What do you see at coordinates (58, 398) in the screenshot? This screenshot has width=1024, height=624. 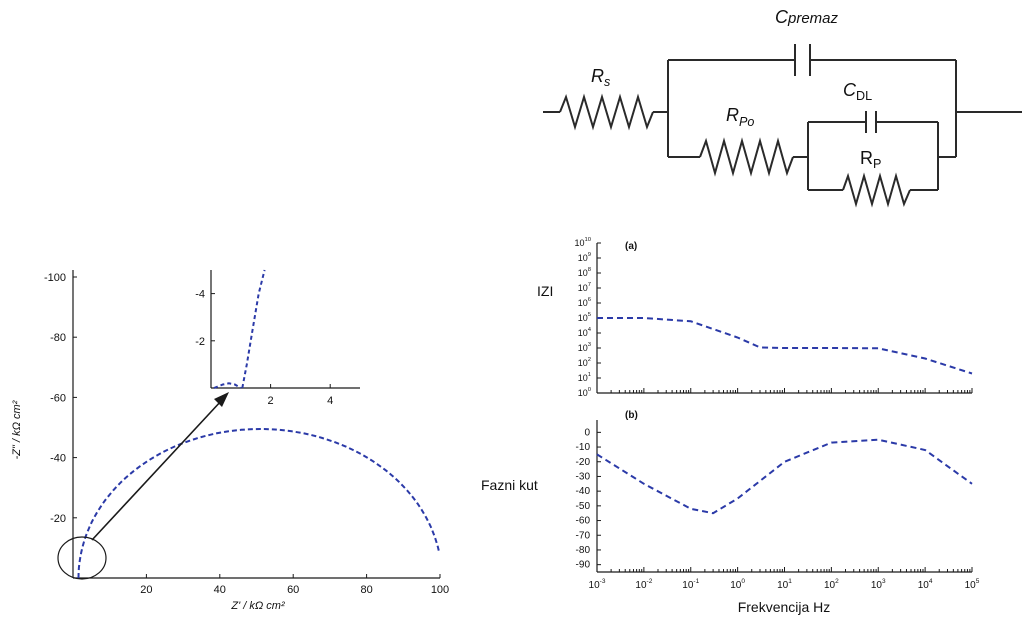 I see `nyquist-y-tick-label: -60` at bounding box center [58, 398].